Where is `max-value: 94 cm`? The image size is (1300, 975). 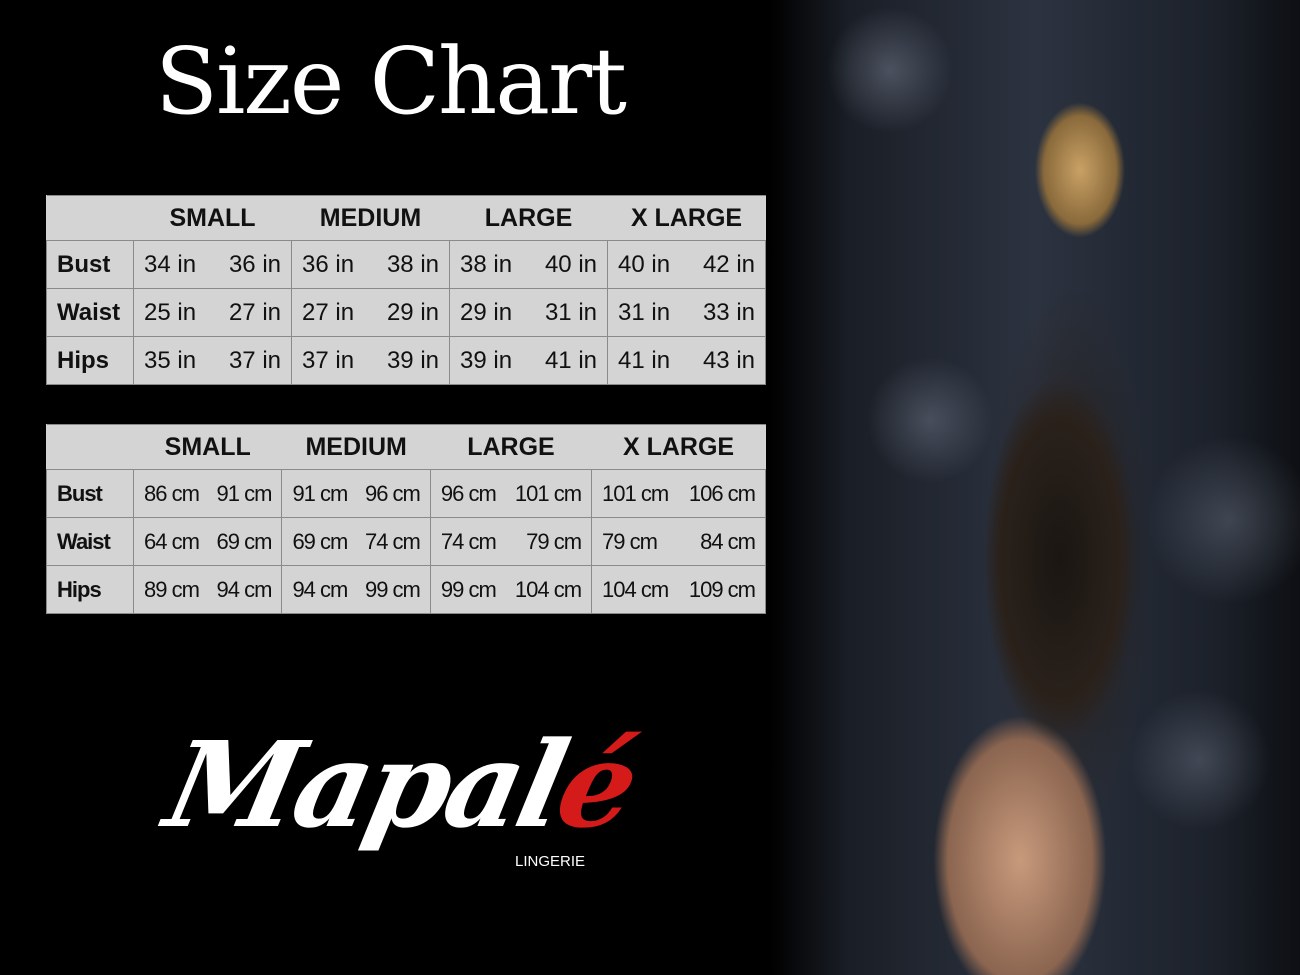 max-value: 94 cm is located at coordinates (244, 589).